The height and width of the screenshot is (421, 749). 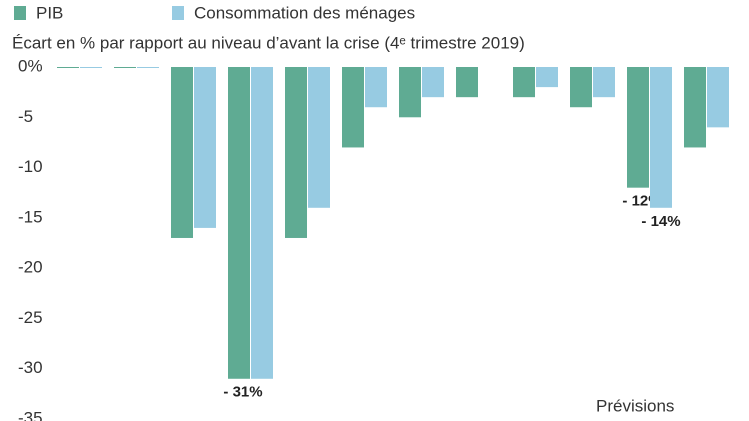 I want to click on y-tick-label: -30, so click(x=30, y=367).